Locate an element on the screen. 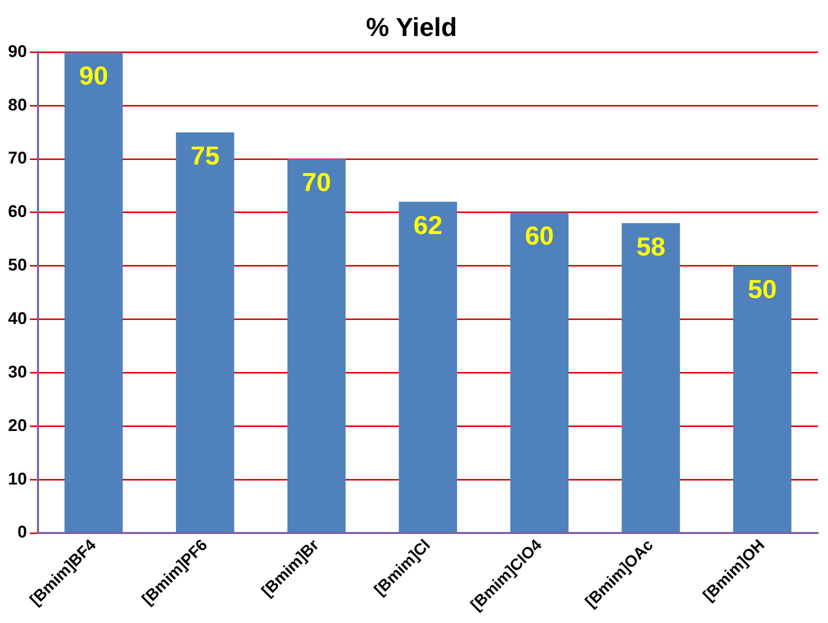 The height and width of the screenshot is (623, 828). data-label: 90 is located at coordinates (93, 75).